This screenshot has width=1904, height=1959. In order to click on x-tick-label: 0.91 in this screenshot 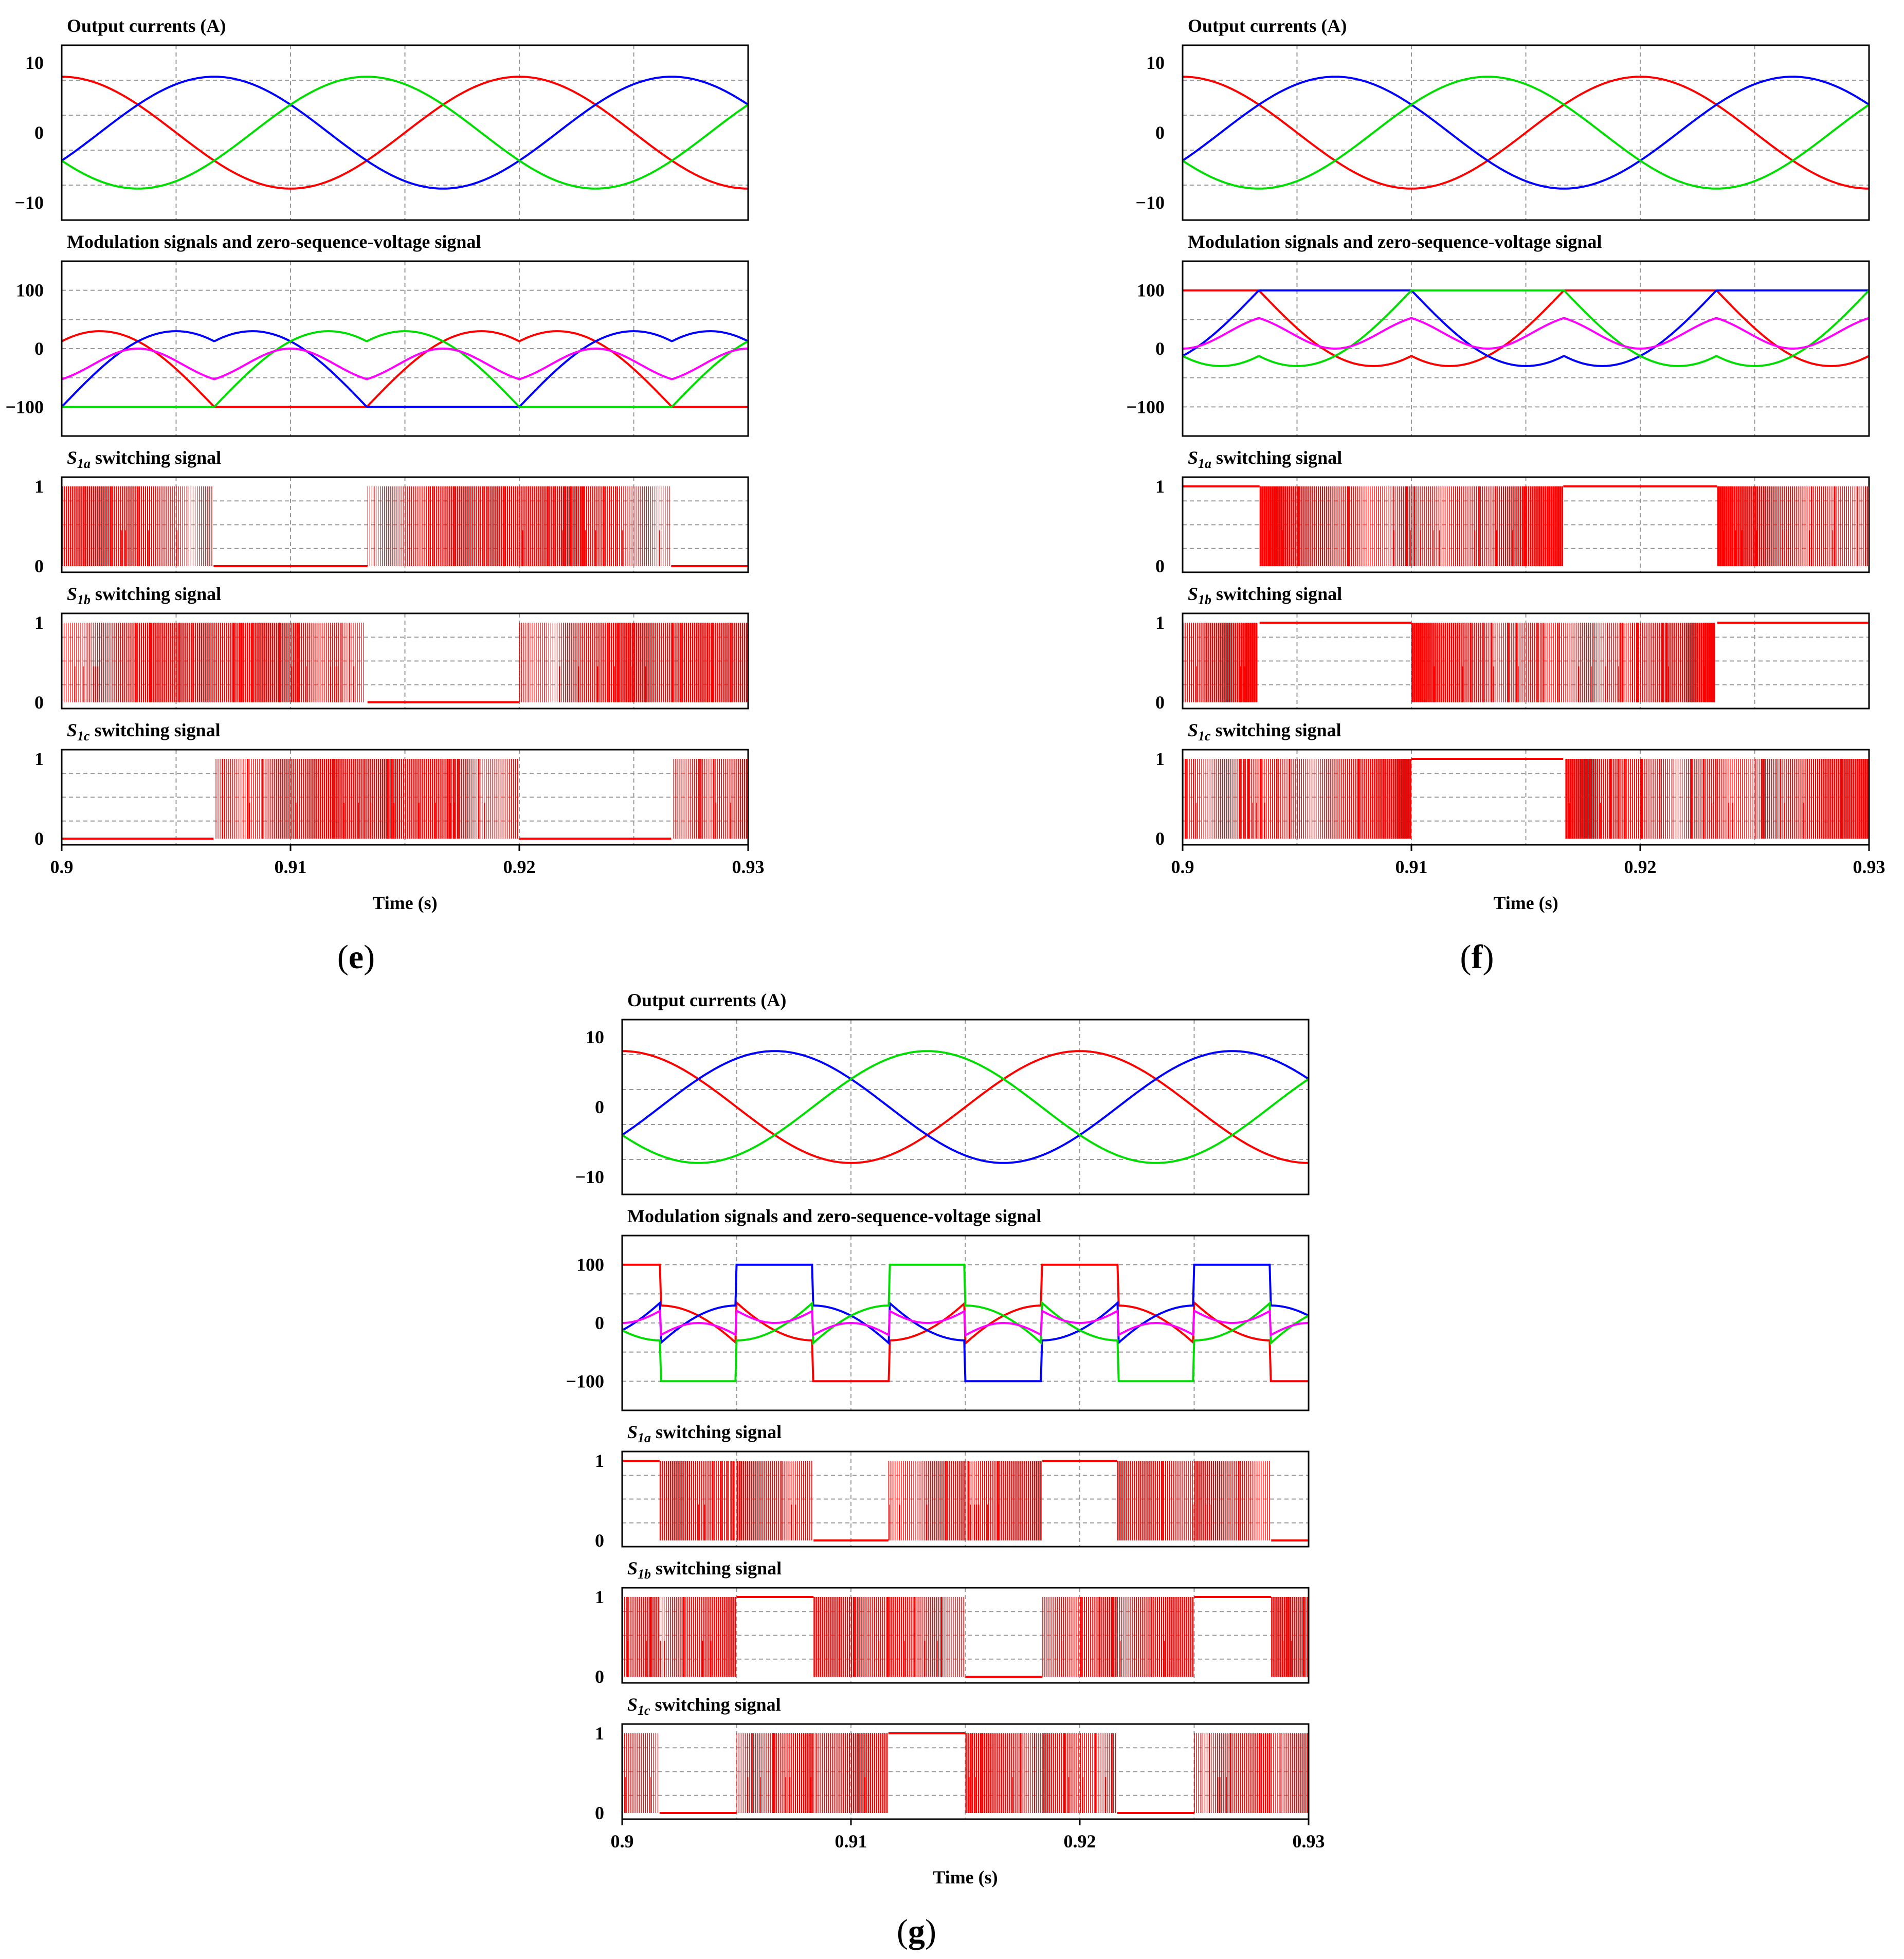, I will do `click(1411, 867)`.